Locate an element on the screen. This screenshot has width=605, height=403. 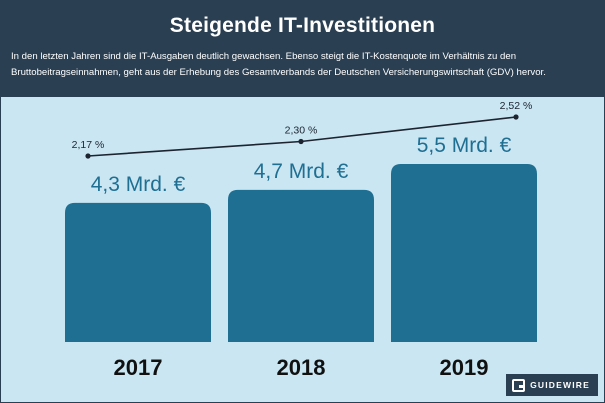
line-label-2017: 2,17 % is located at coordinates (88, 145).